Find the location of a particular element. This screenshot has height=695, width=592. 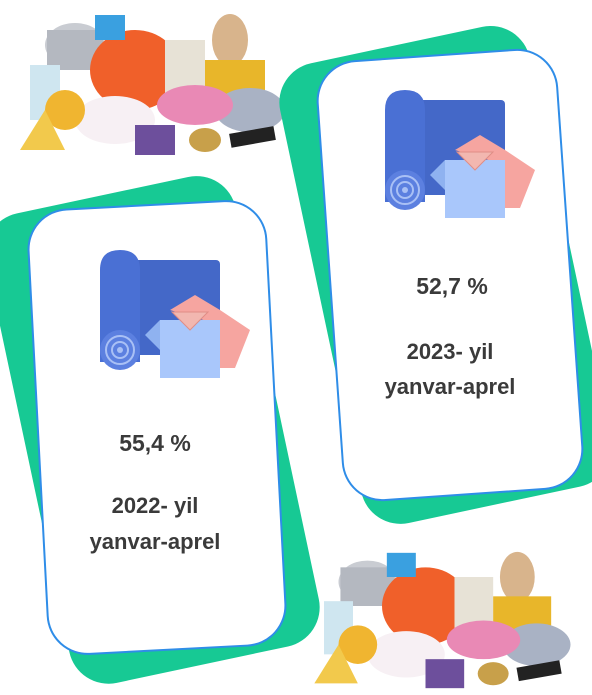

card-period: 2023- yil is located at coordinates (450, 351).